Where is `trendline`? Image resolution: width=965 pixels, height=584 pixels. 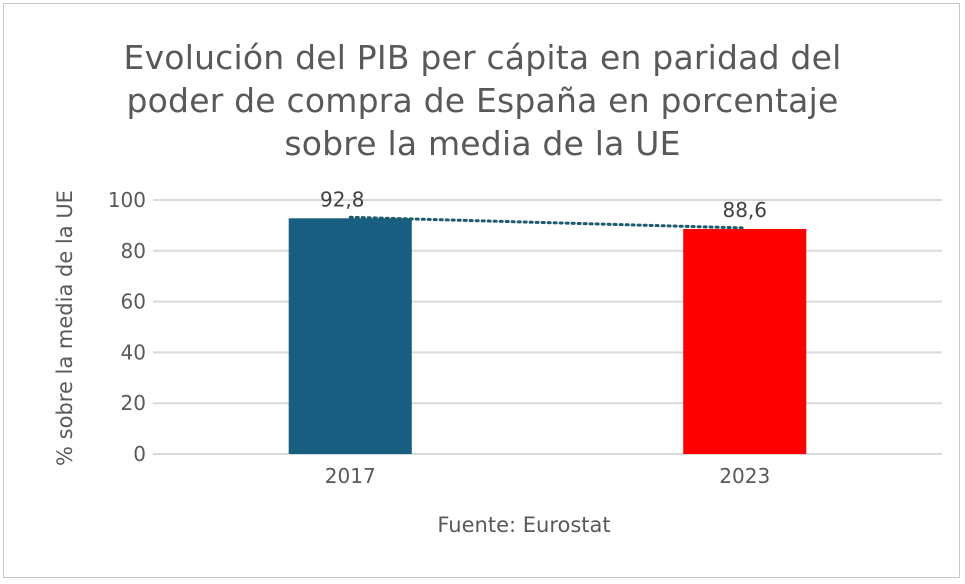
trendline is located at coordinates (547, 222).